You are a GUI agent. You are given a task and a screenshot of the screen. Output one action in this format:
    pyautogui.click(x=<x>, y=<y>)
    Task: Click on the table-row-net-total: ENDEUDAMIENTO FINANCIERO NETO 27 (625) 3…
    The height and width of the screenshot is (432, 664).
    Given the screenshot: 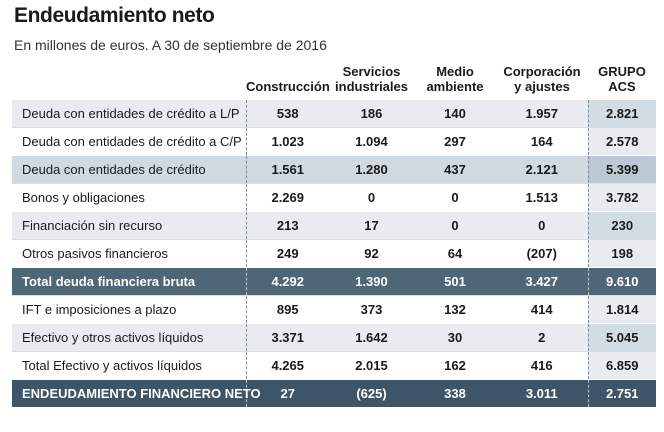 What is the action you would take?
    pyautogui.click(x=334, y=393)
    